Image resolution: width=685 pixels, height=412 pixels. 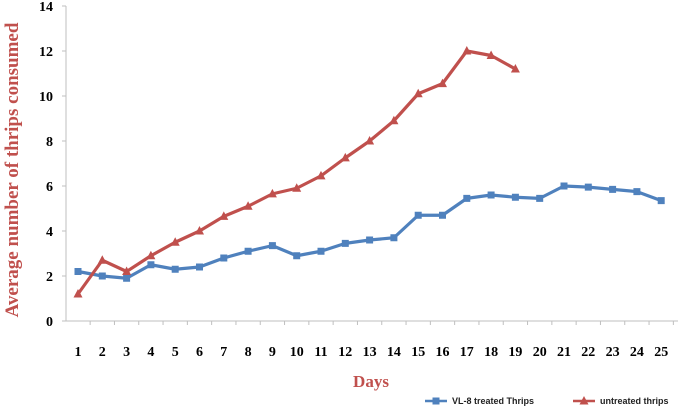 What do you see at coordinates (126, 352) in the screenshot?
I see `x-tick-label: 3` at bounding box center [126, 352].